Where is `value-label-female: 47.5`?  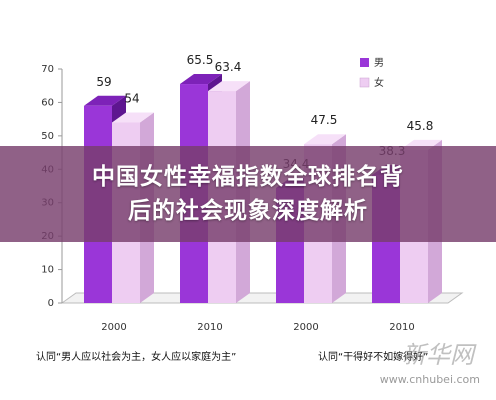
value-label-female: 47.5 is located at coordinates (324, 120).